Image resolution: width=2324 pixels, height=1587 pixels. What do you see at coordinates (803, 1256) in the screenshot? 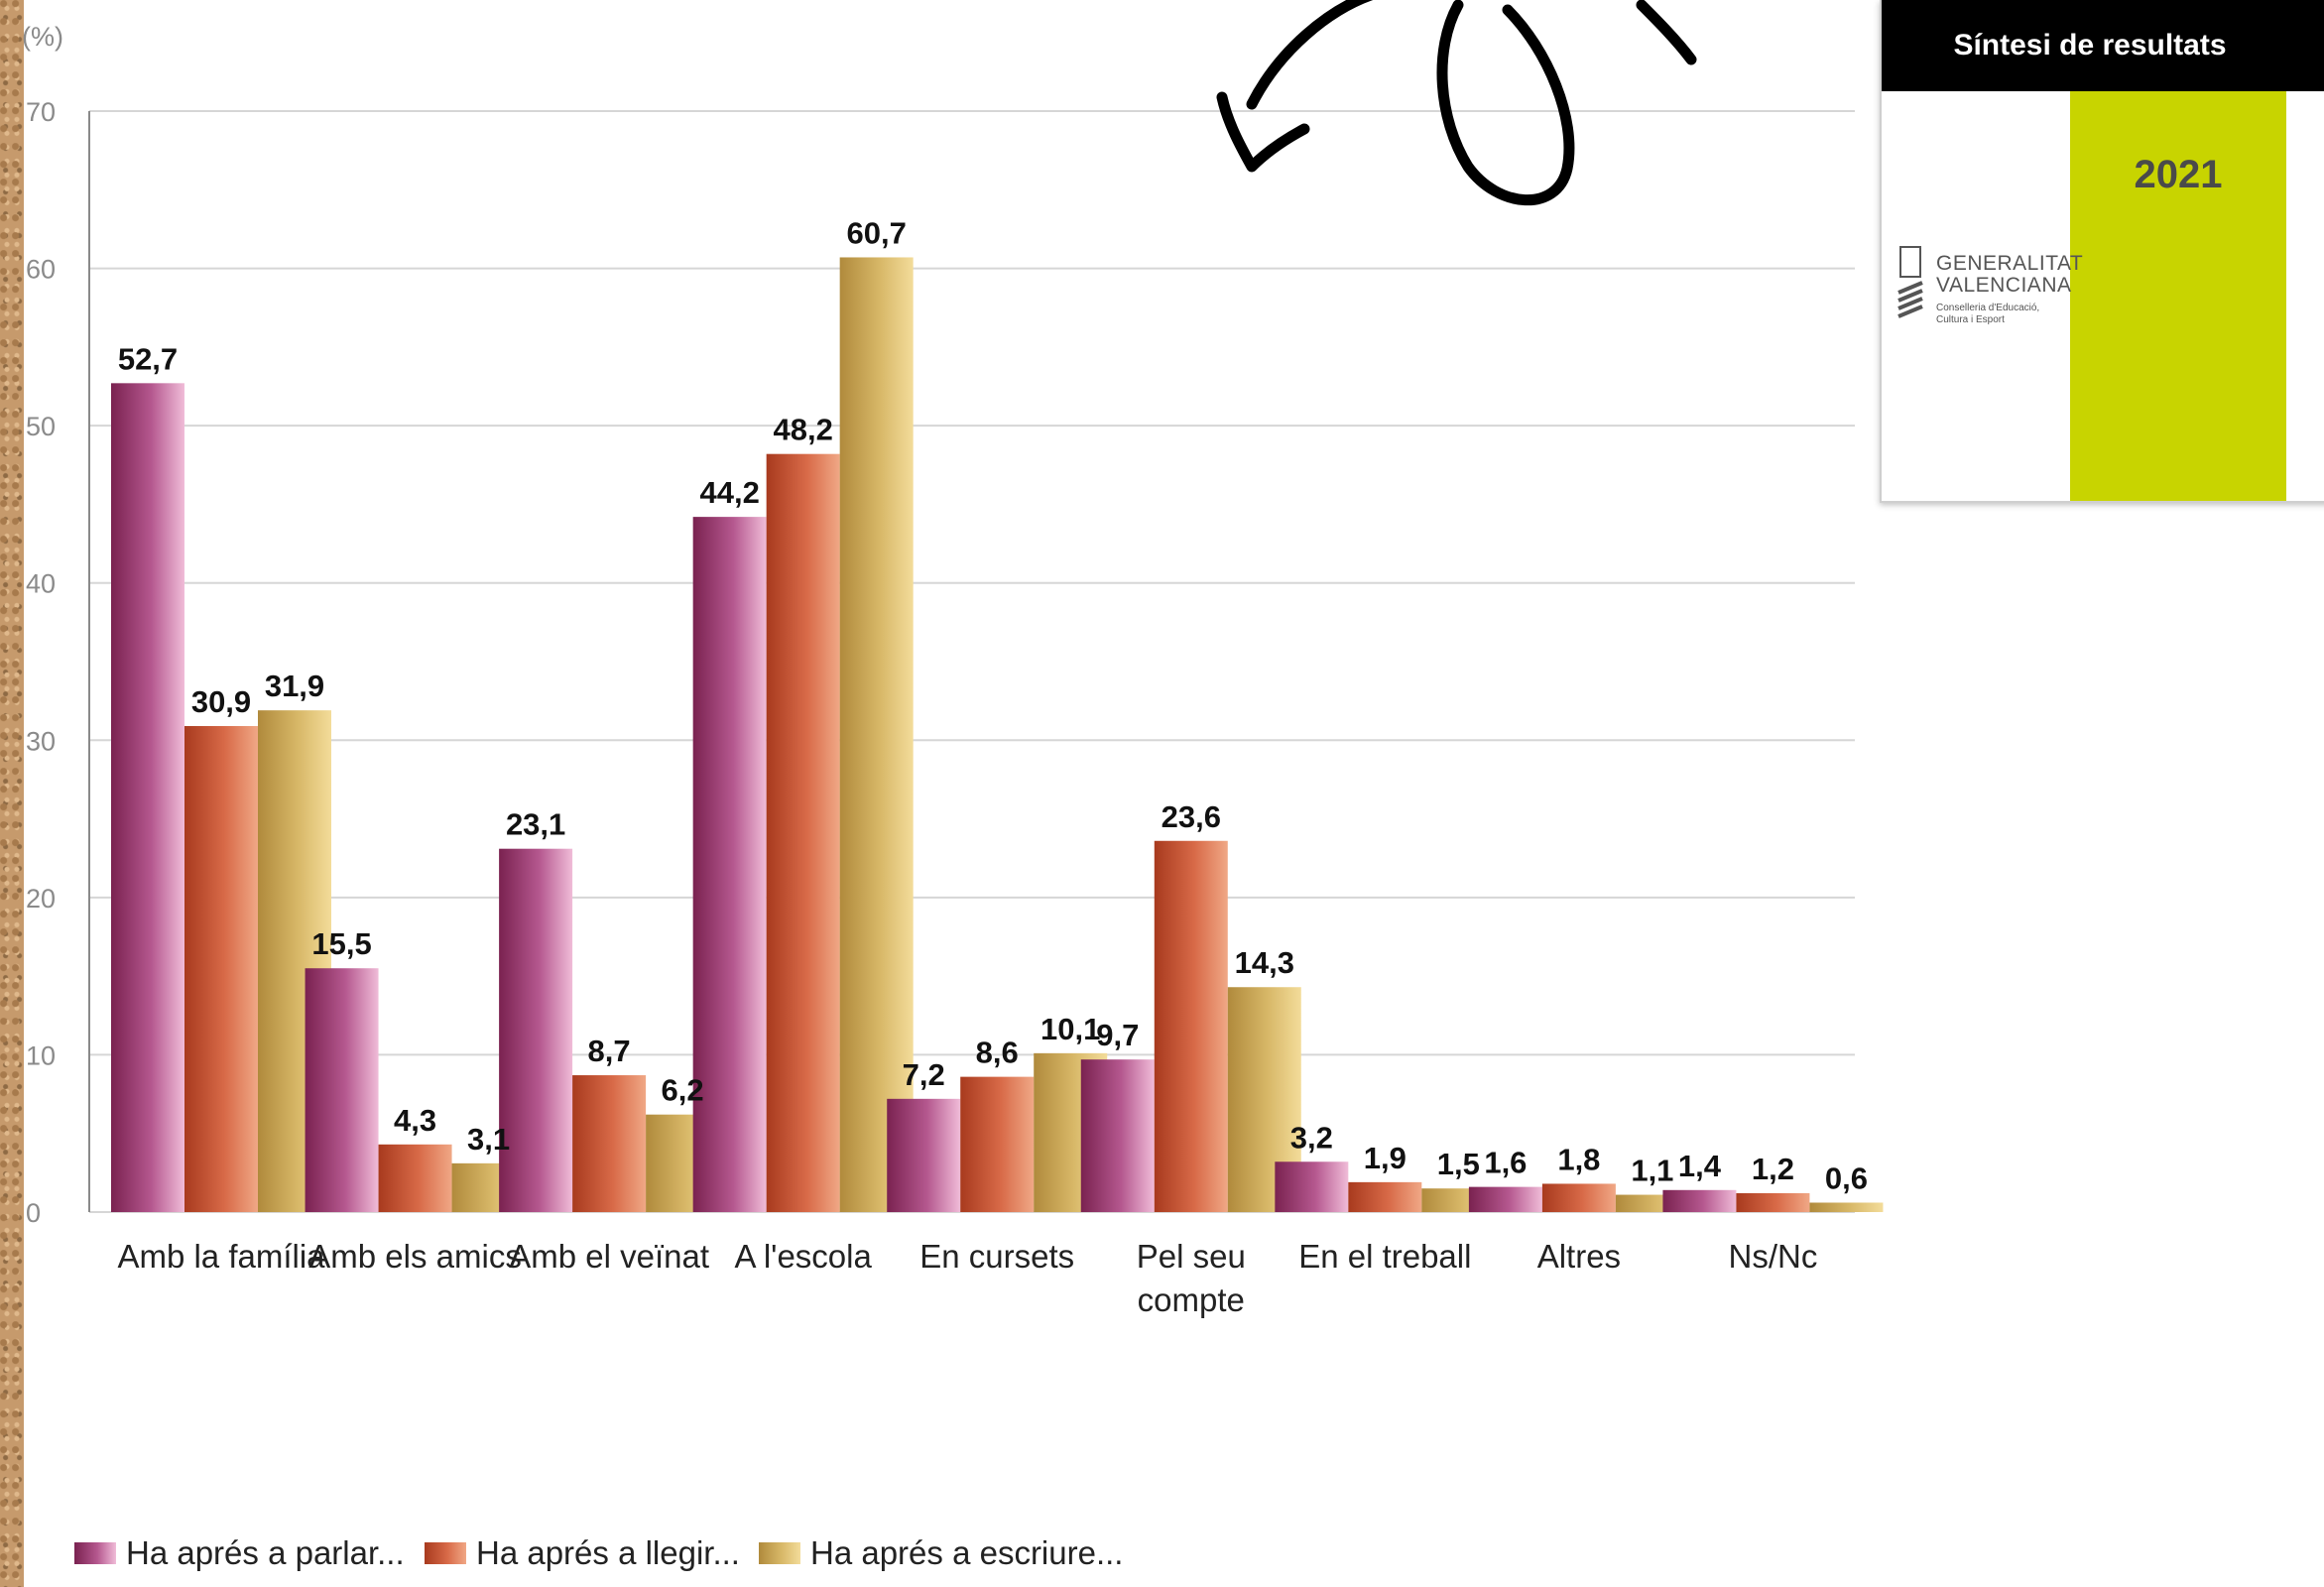
I see `x-tick-label: A l'escola` at bounding box center [803, 1256].